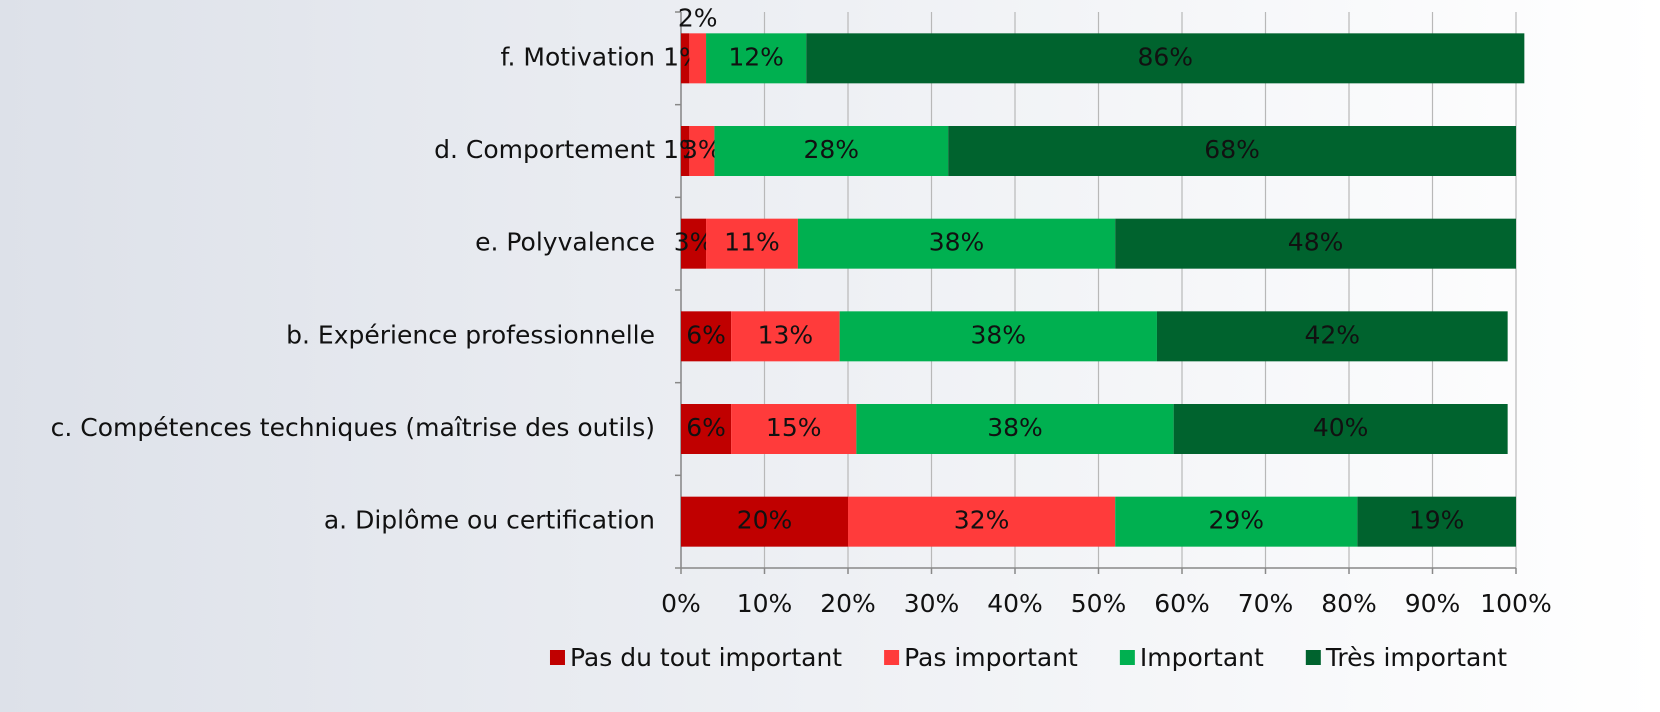 The image size is (1660, 712). What do you see at coordinates (489, 520) in the screenshot?
I see `y-tick-label: a. Diplôme ou certification` at bounding box center [489, 520].